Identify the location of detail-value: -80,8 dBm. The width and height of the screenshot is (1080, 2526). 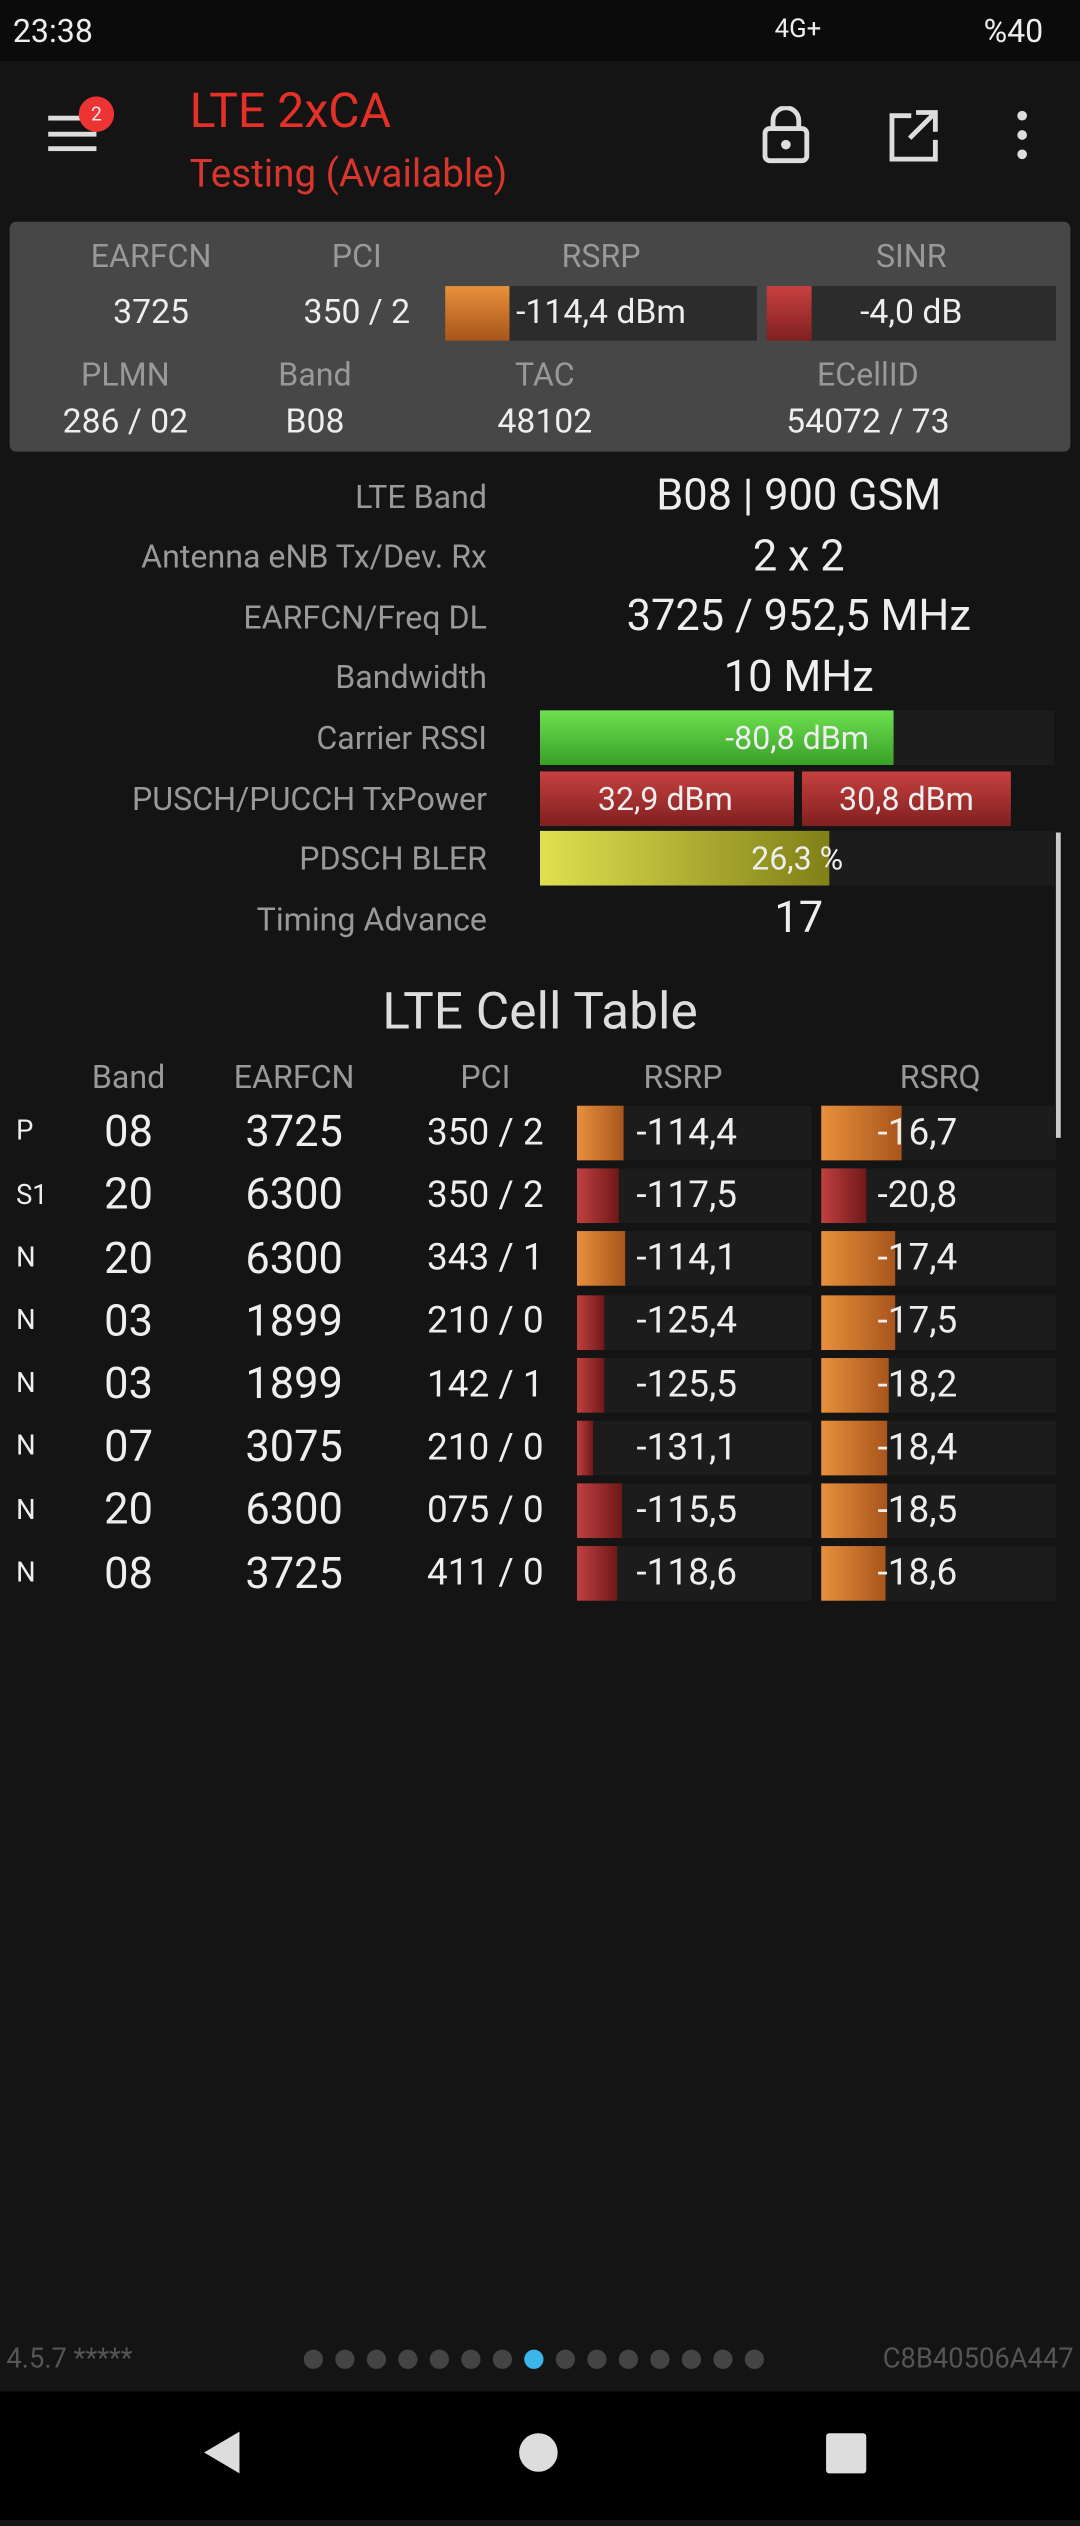
(797, 737).